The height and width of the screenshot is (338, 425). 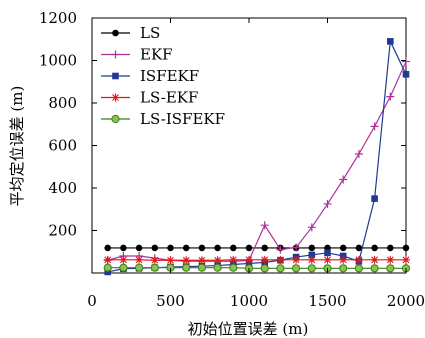 I want to click on legend-item: LS-ISFEKF, so click(x=163, y=119).